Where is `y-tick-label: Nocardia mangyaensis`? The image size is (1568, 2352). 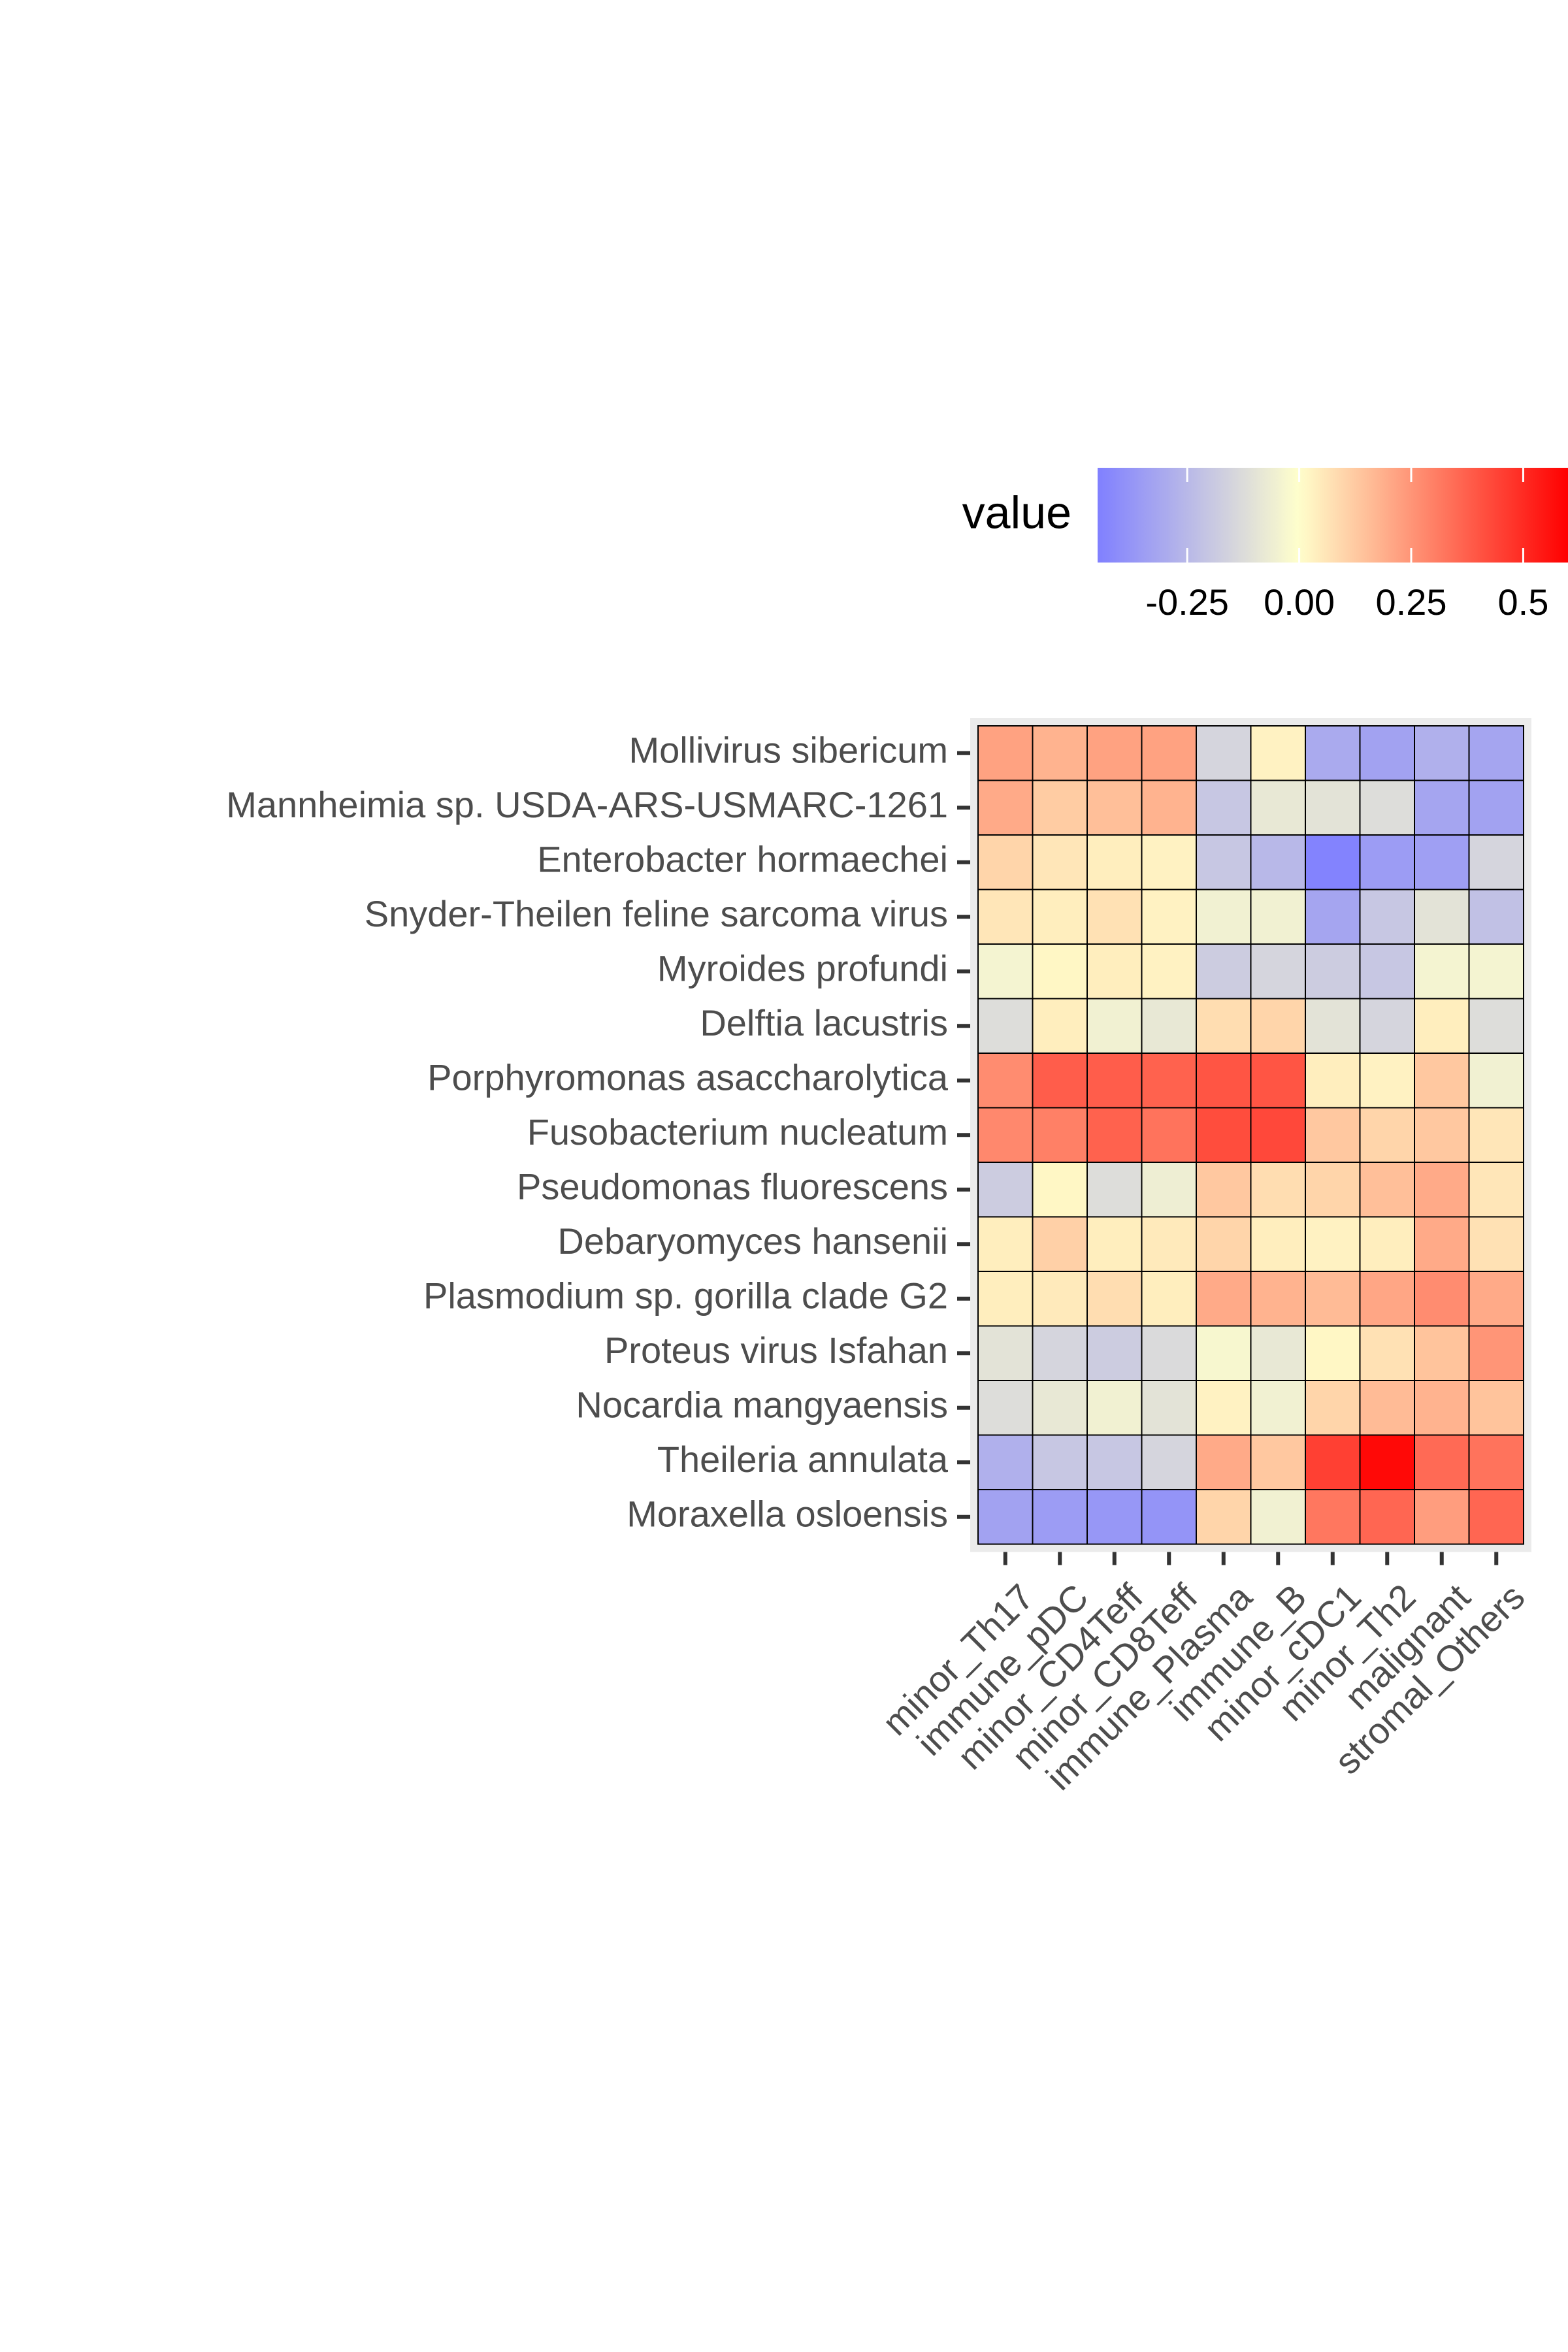 y-tick-label: Nocardia mangyaensis is located at coordinates (762, 1405).